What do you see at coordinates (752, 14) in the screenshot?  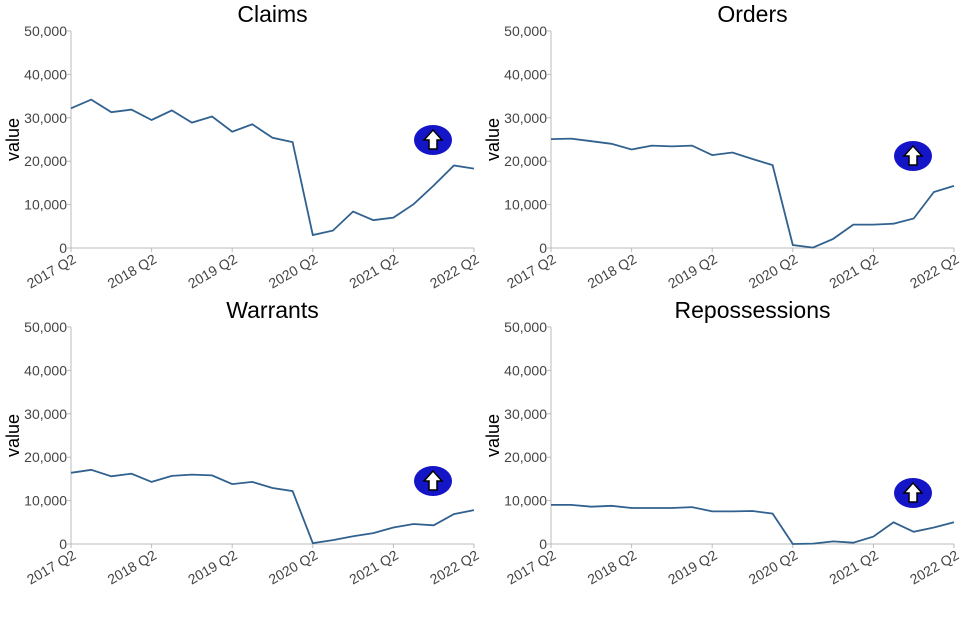 I see `chart-title: Orders` at bounding box center [752, 14].